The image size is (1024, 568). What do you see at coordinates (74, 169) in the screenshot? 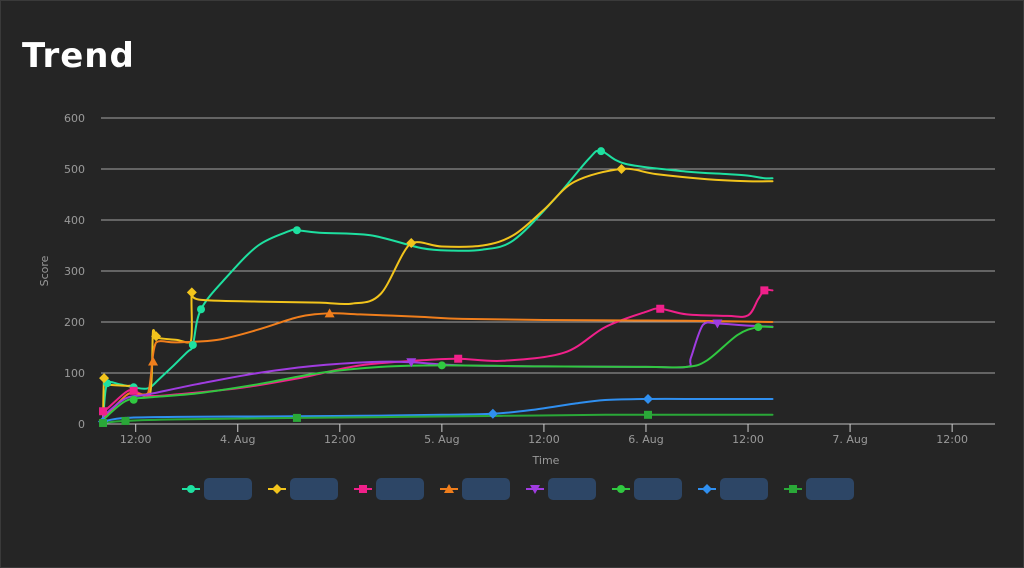
I see `y-tick-label: 500` at bounding box center [74, 169].